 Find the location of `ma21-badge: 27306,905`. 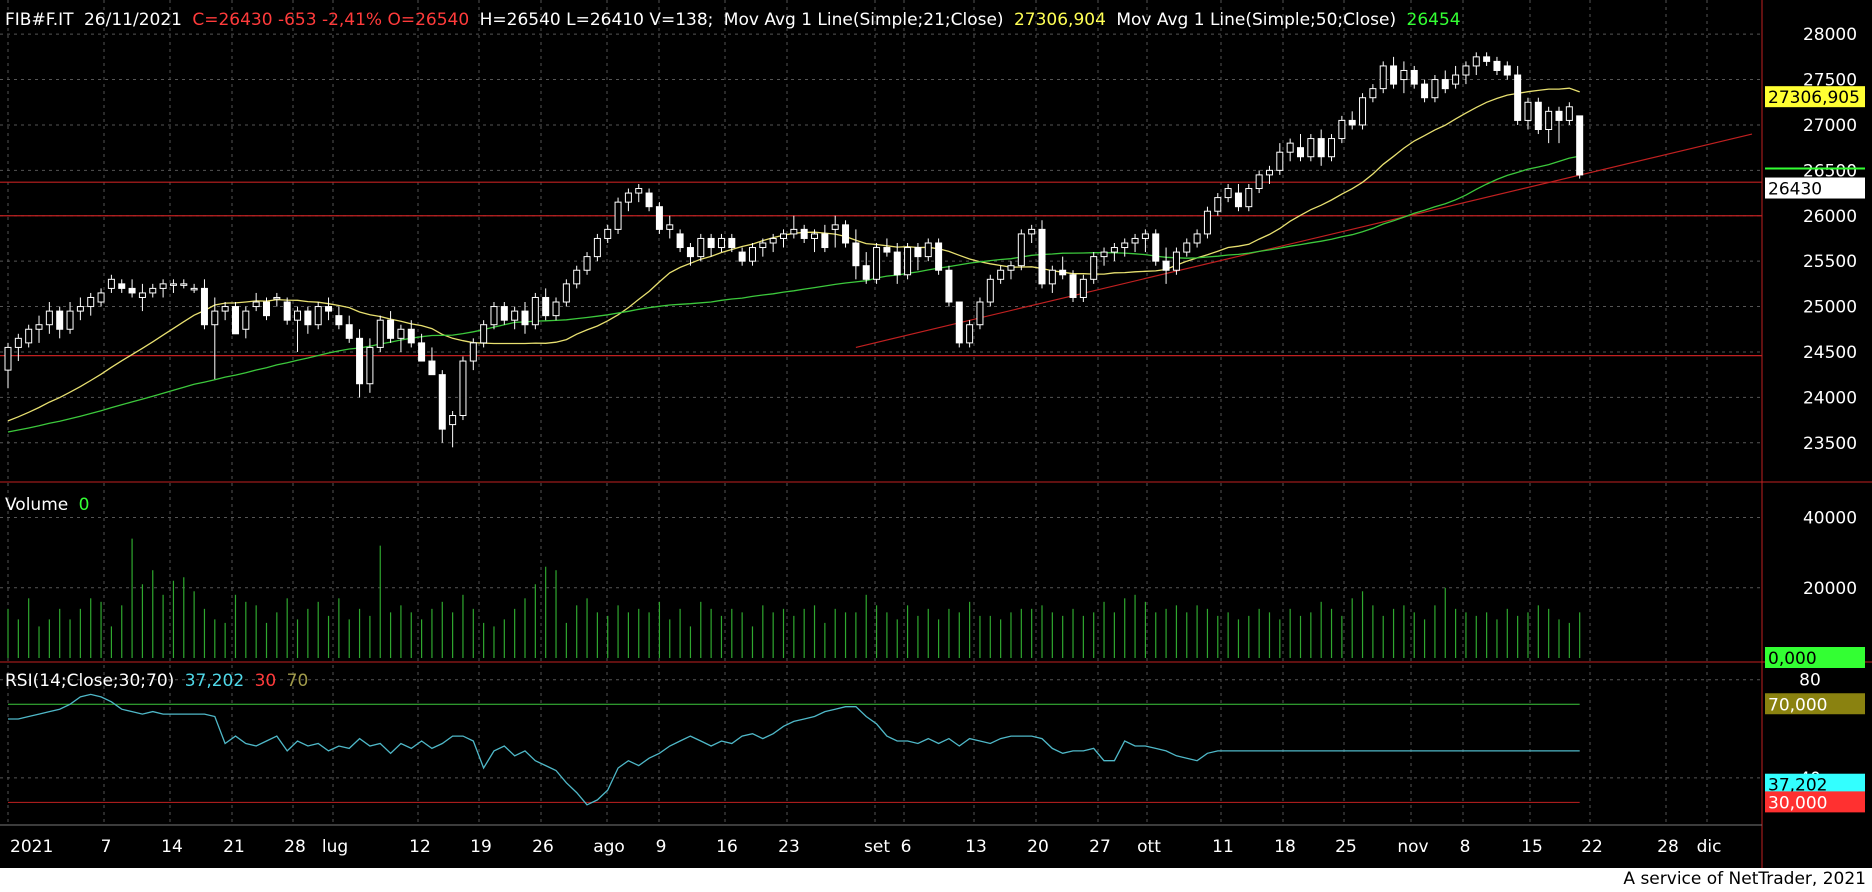

ma21-badge: 27306,905 is located at coordinates (1815, 97).